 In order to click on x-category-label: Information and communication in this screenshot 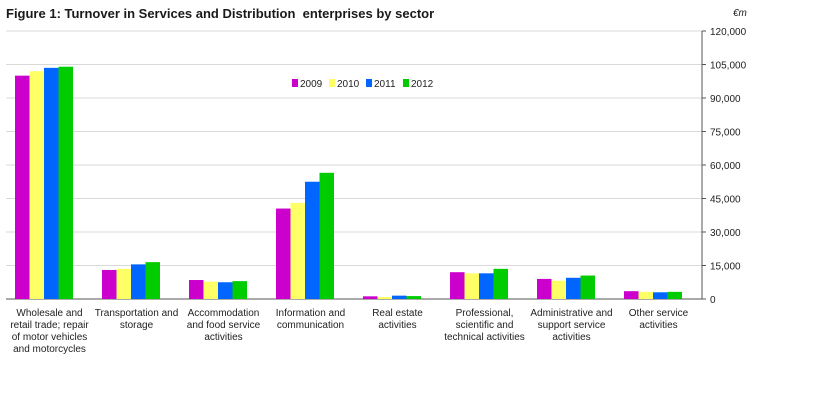, I will do `click(310, 319)`.